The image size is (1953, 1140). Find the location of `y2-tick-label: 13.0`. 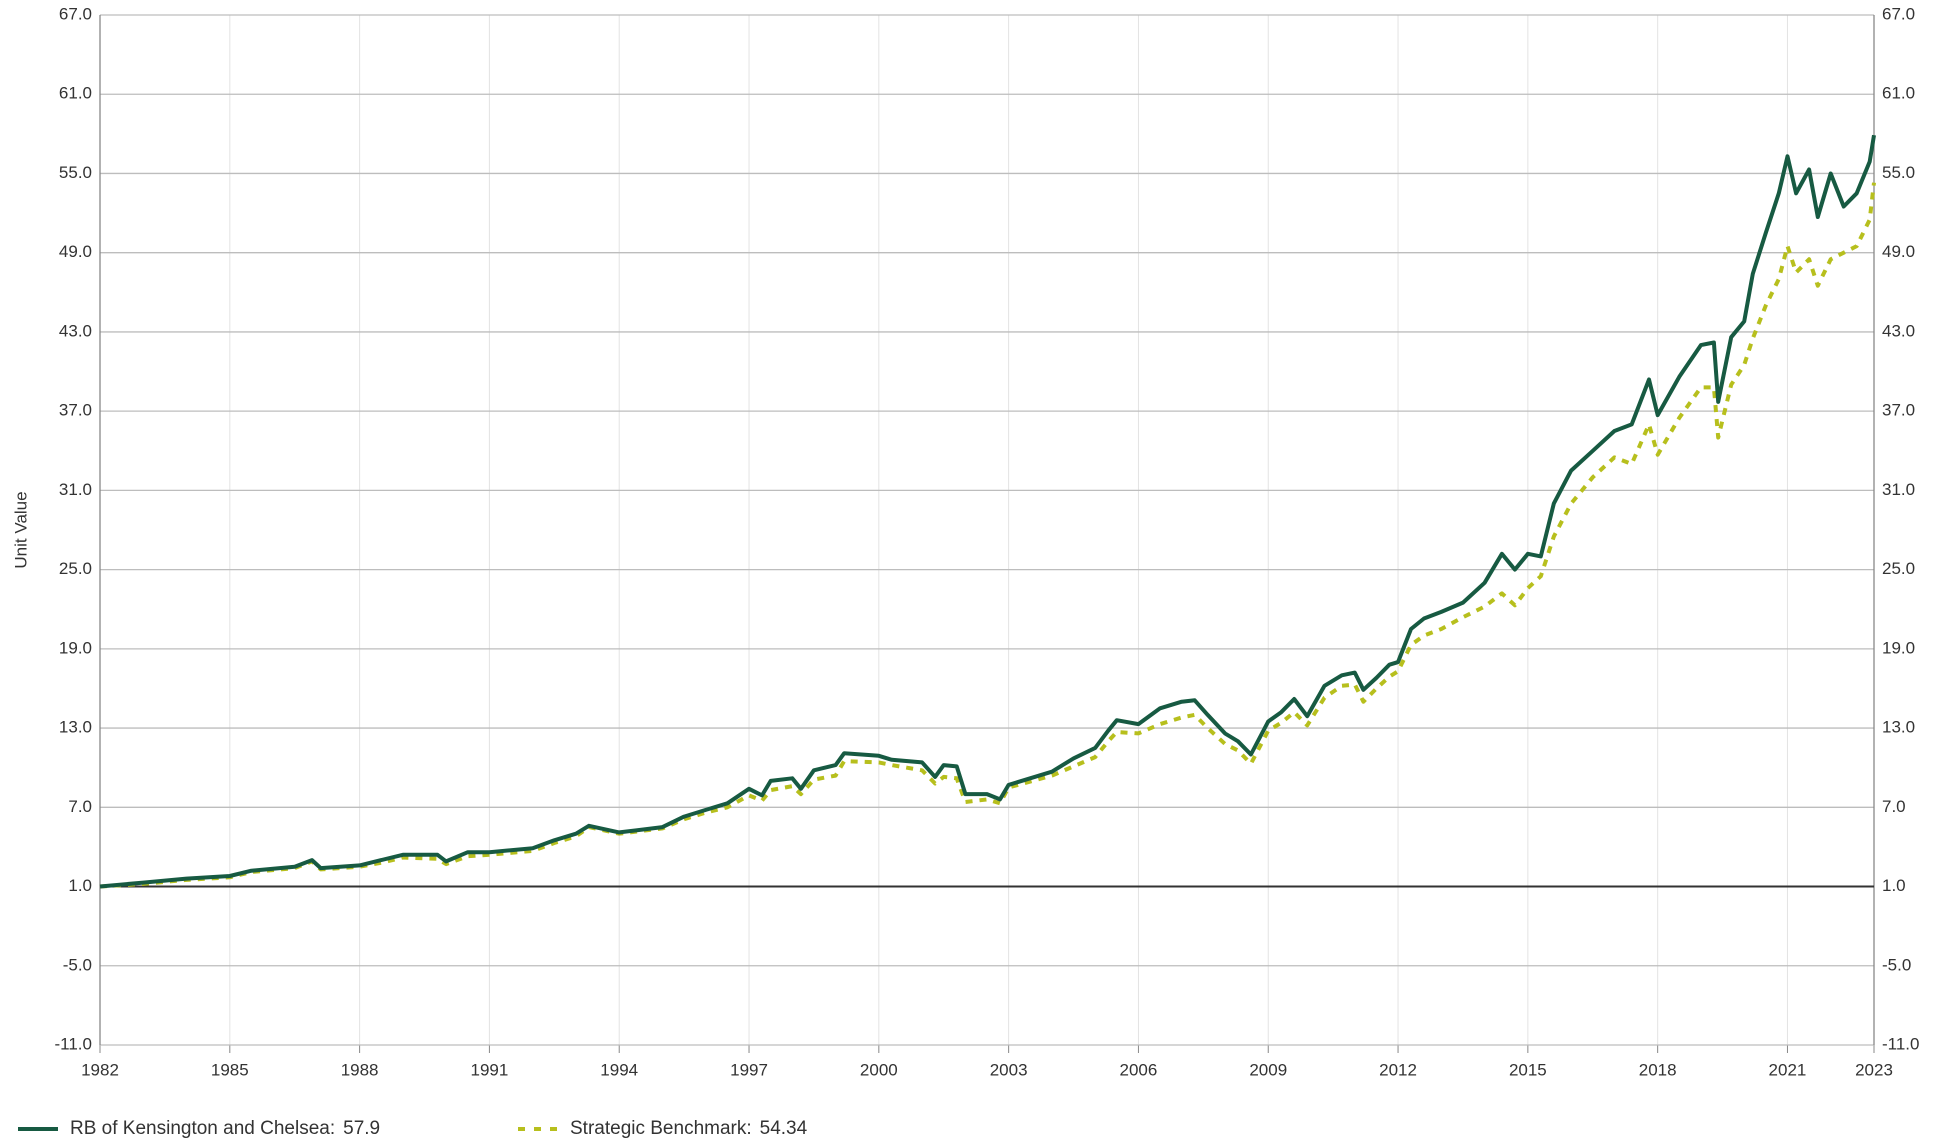

y2-tick-label: 13.0 is located at coordinates (1898, 727).